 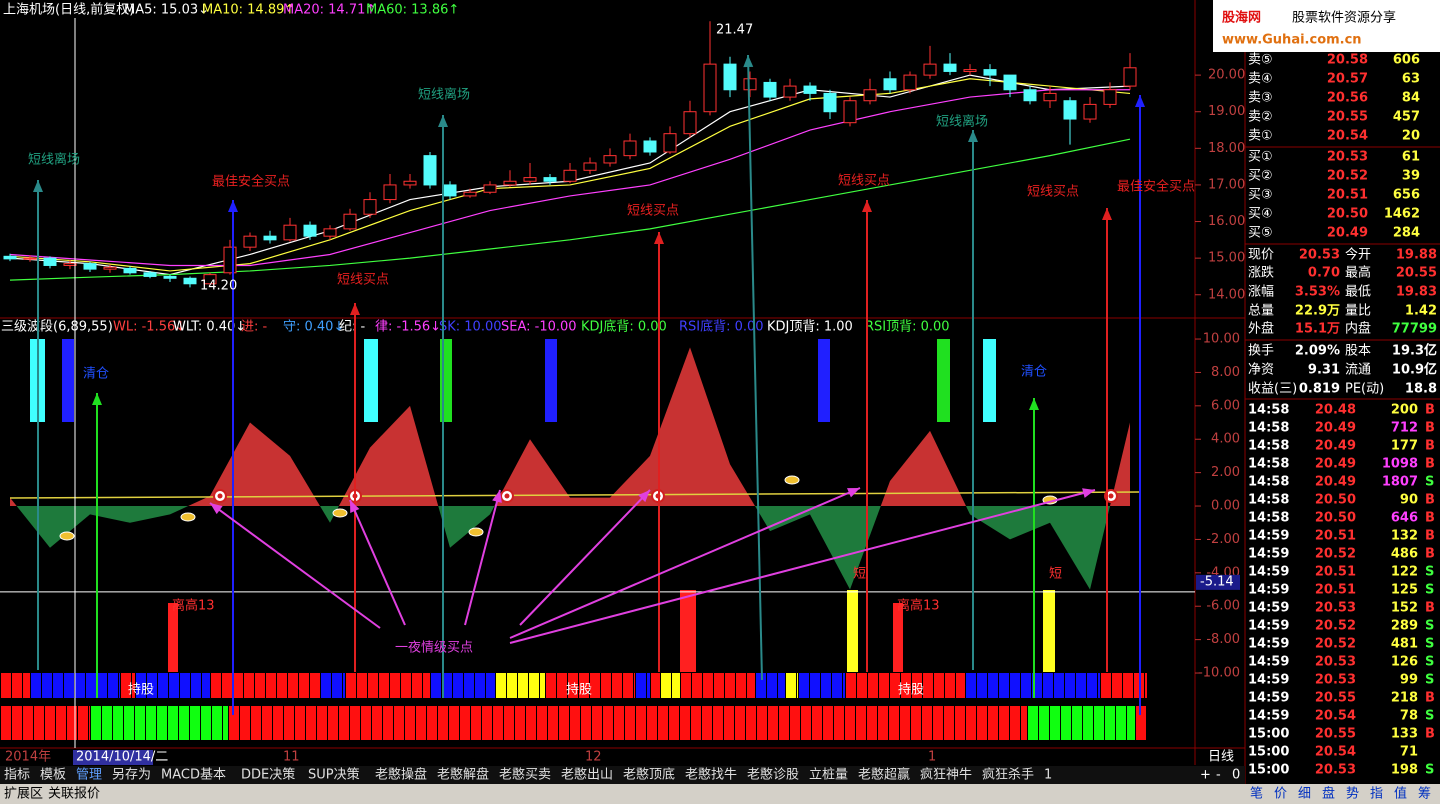 I want to click on toolbar-tab: 老憨解盘, so click(x=463, y=775).